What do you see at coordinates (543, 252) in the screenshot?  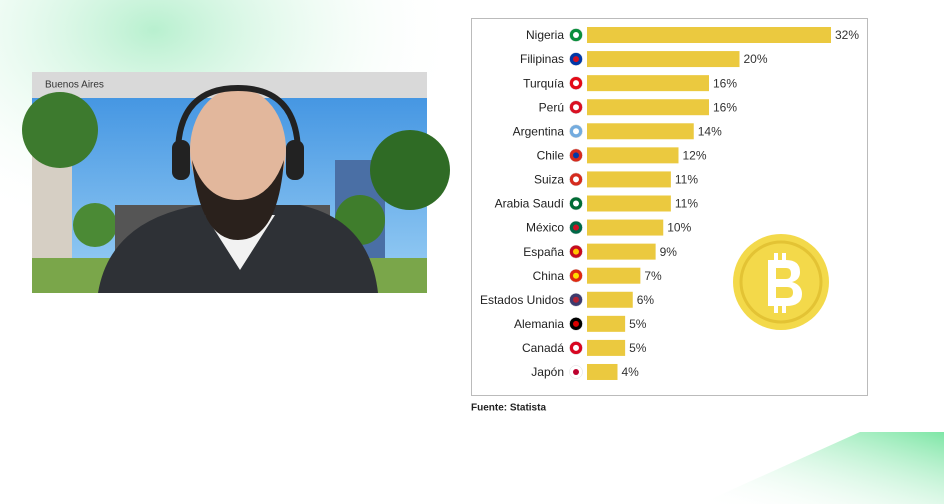 I see `category-label: España` at bounding box center [543, 252].